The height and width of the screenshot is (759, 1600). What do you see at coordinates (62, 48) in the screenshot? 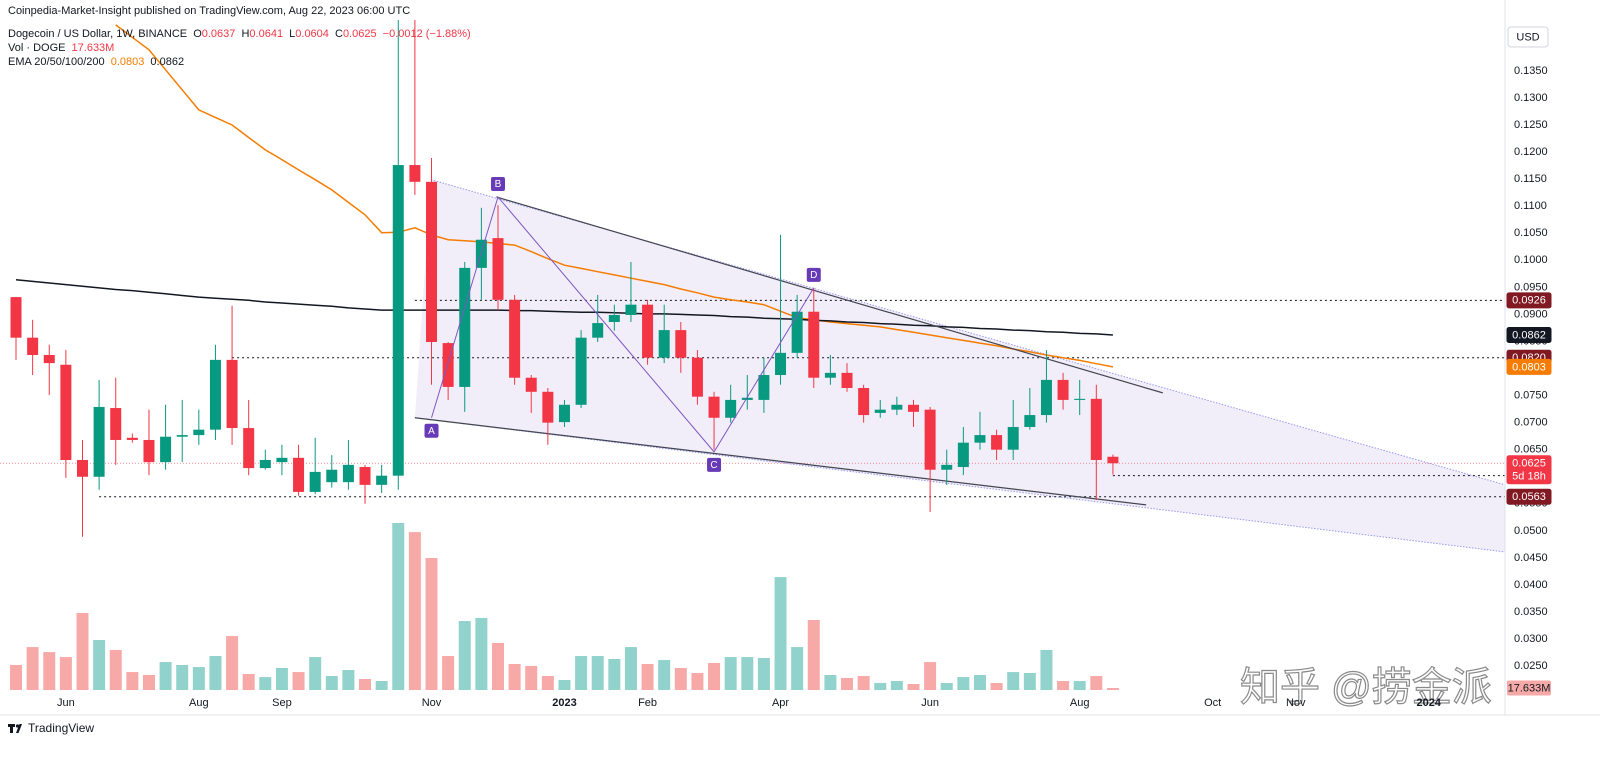
I see `volume-legend: Vol · DOGE 17.633M` at bounding box center [62, 48].